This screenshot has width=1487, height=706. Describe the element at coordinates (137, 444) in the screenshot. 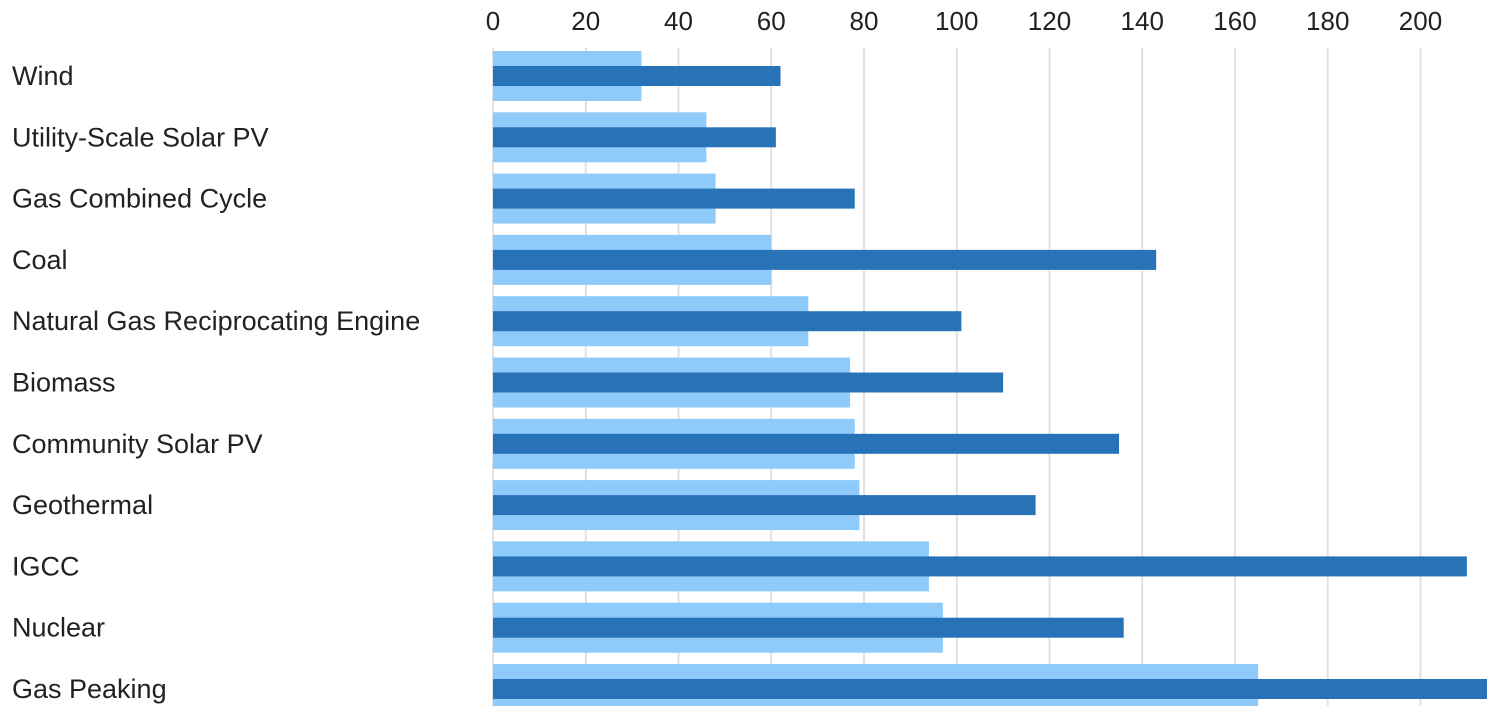

I see `category-label: Community Solar PV` at that location.